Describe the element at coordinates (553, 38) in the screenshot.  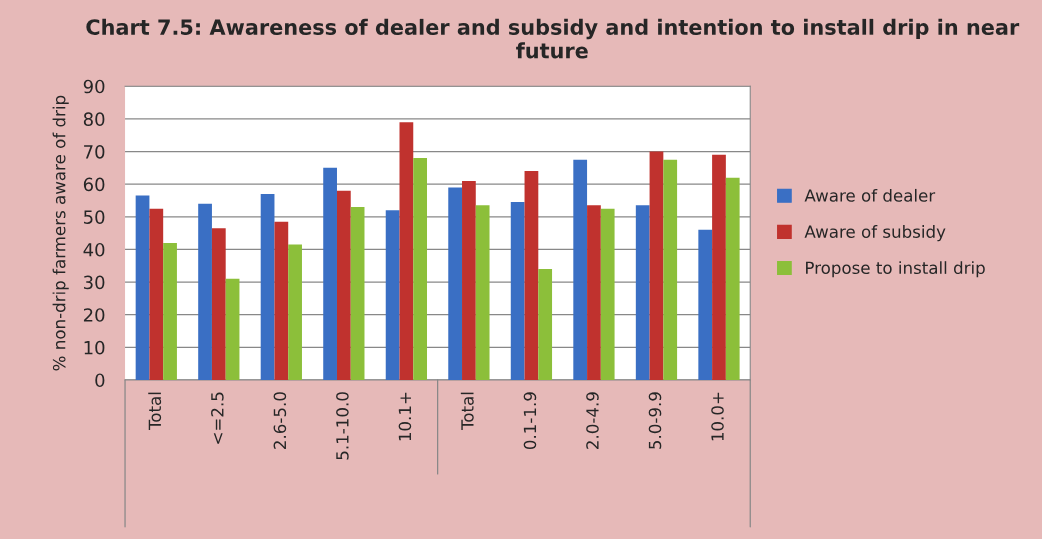
I see `chart-title: Chart 7.5: Awareness of dealer and subsidy and intention to install drip in near future` at that location.